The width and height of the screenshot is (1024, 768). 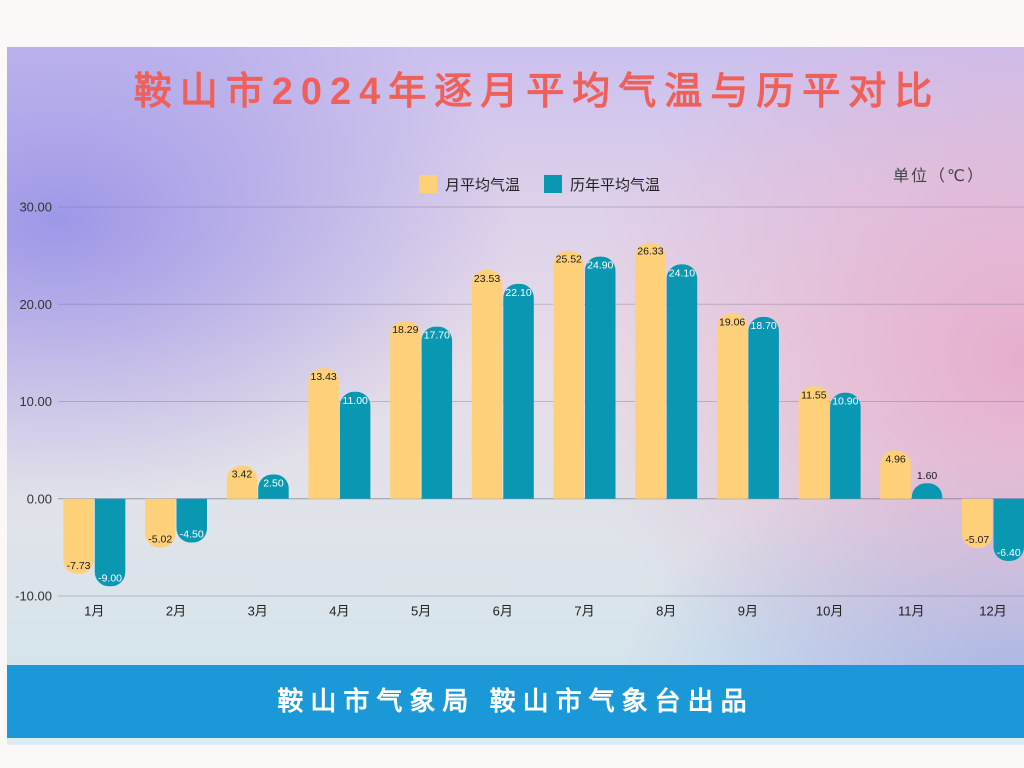 What do you see at coordinates (977, 540) in the screenshot?
I see `value-label-monthly-12: -5.07` at bounding box center [977, 540].